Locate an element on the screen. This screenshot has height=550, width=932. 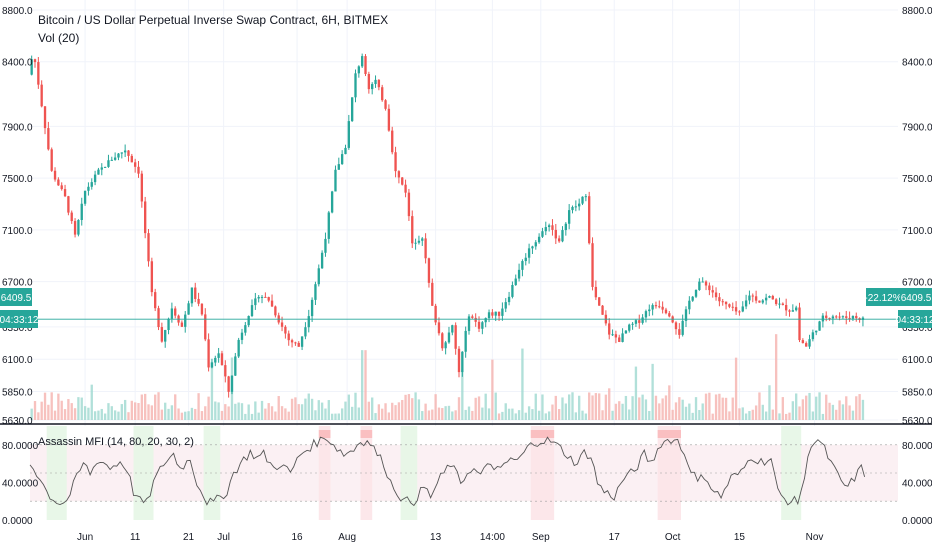
volume-label: Vol (20) is located at coordinates (59, 38).